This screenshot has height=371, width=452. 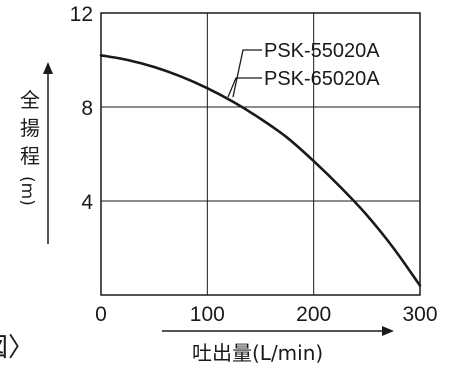 What do you see at coordinates (30, 100) in the screenshot?
I see `y-axis-label-char-1: 全` at bounding box center [30, 100].